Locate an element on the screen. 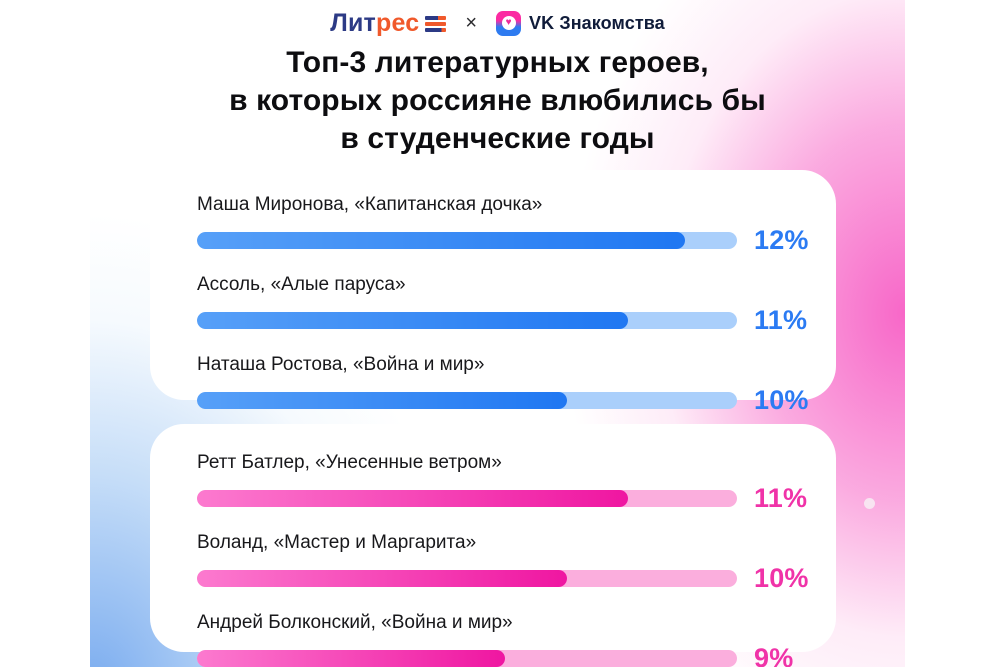 The width and height of the screenshot is (1000, 667). litres-wordmark: Литрес is located at coordinates (374, 23).